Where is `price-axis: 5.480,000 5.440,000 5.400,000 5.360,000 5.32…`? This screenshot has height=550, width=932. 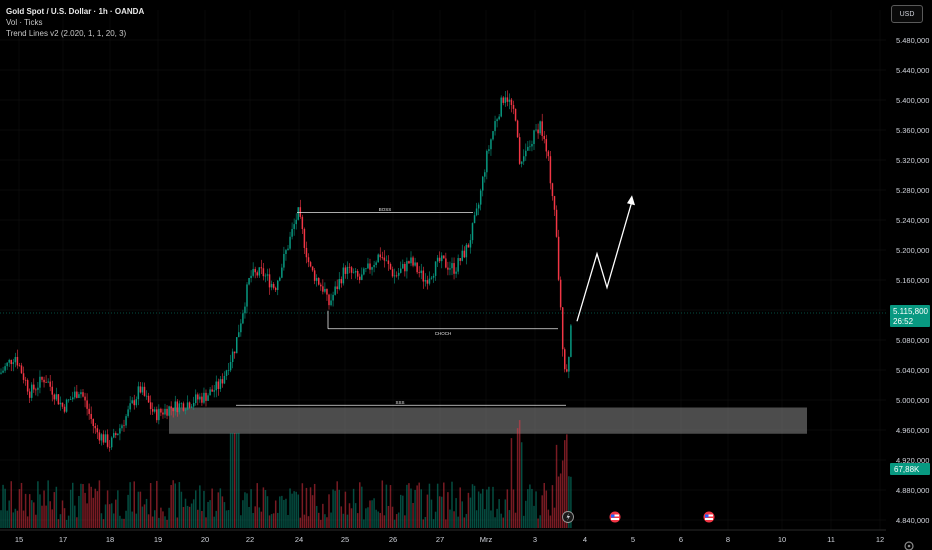
price-axis: 5.480,000 5.440,000 5.400,000 5.360,000 5.32… is located at coordinates (912, 280).